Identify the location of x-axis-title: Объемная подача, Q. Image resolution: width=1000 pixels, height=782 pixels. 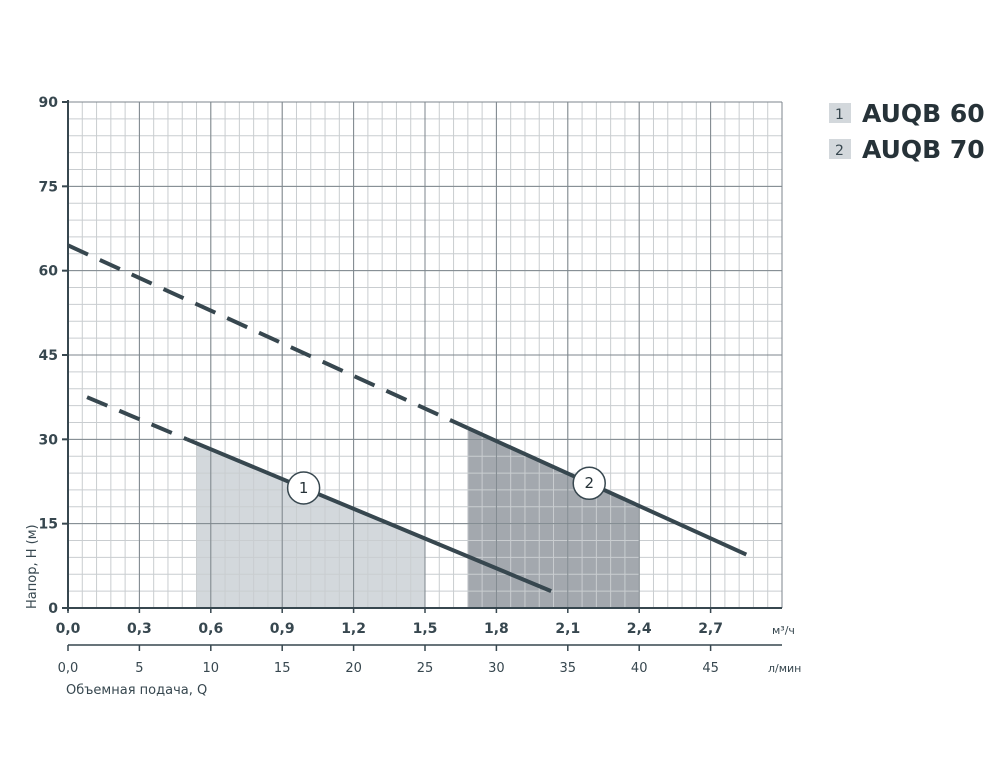
(136, 690).